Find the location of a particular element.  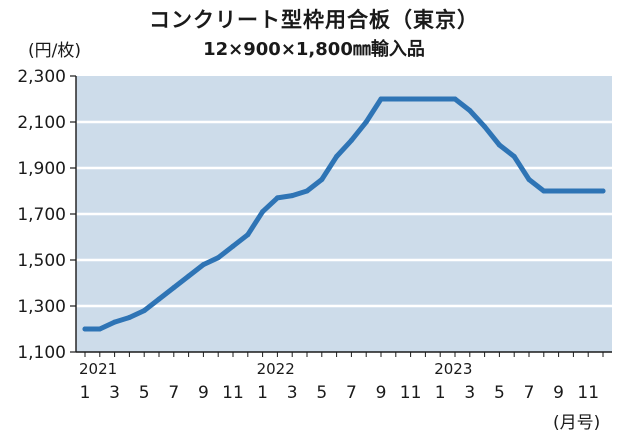

y-tick-label: 1,300 is located at coordinates (41, 307).